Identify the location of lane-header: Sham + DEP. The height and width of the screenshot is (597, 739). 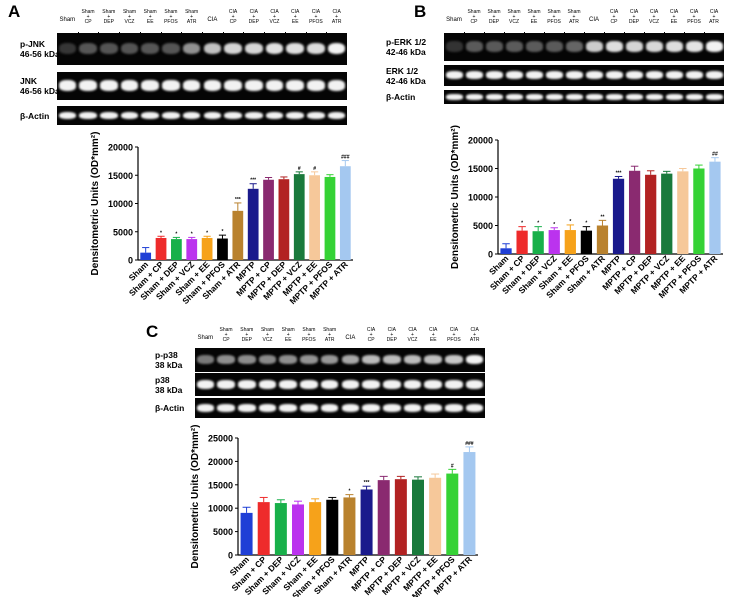
(109, 17).